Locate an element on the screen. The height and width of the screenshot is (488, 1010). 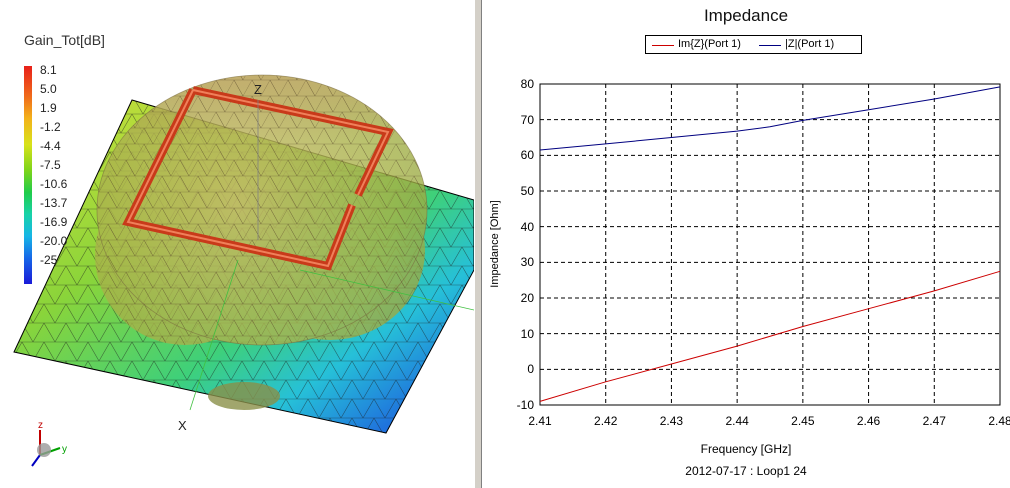
legend-line-imz is located at coordinates (663, 45).